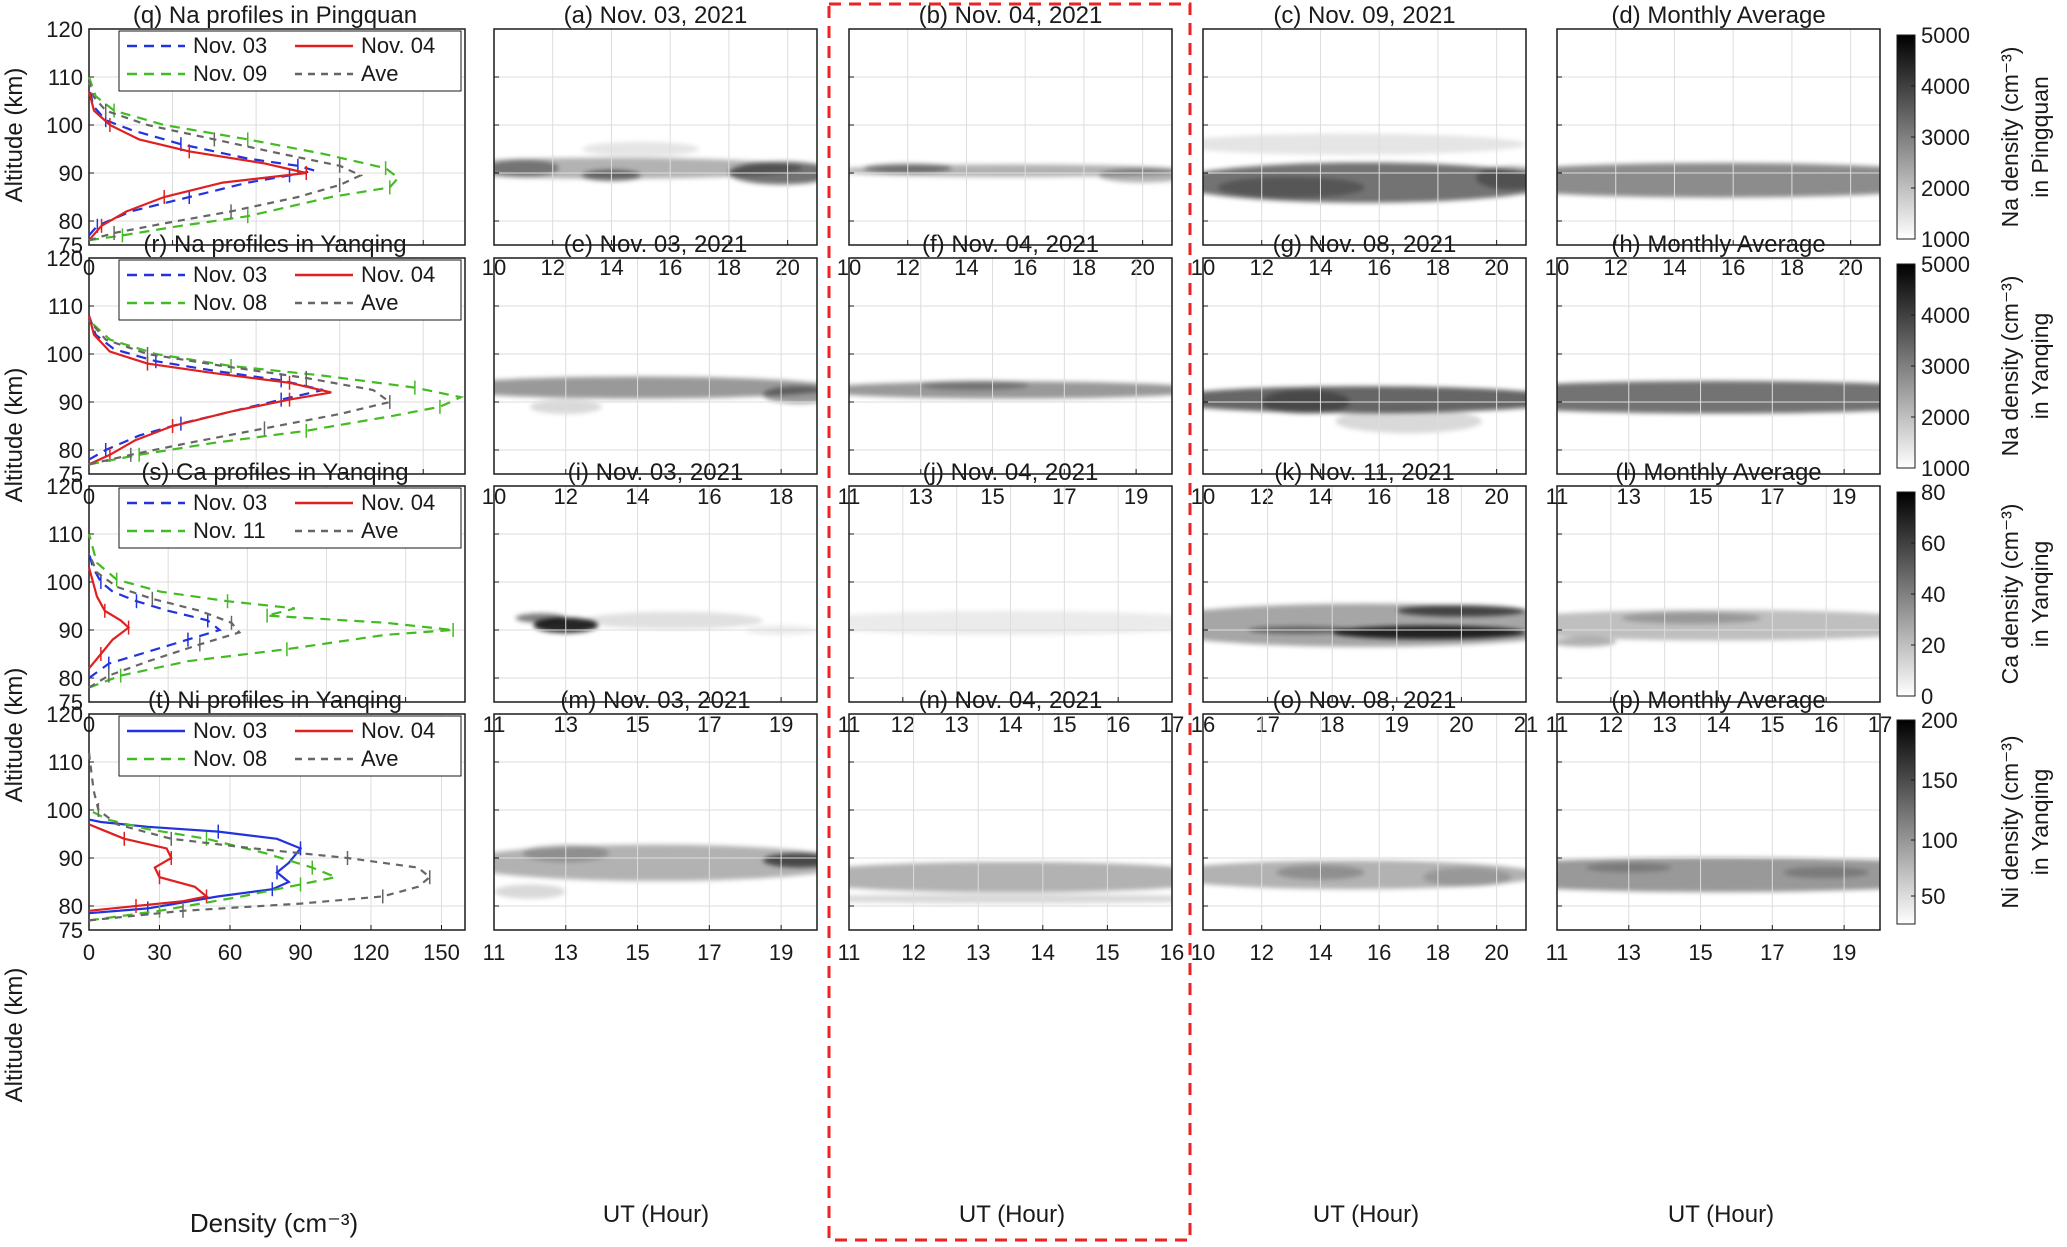  What do you see at coordinates (1945, 468) in the screenshot?
I see `colorbar-tick-label: 1000` at bounding box center [1945, 468].